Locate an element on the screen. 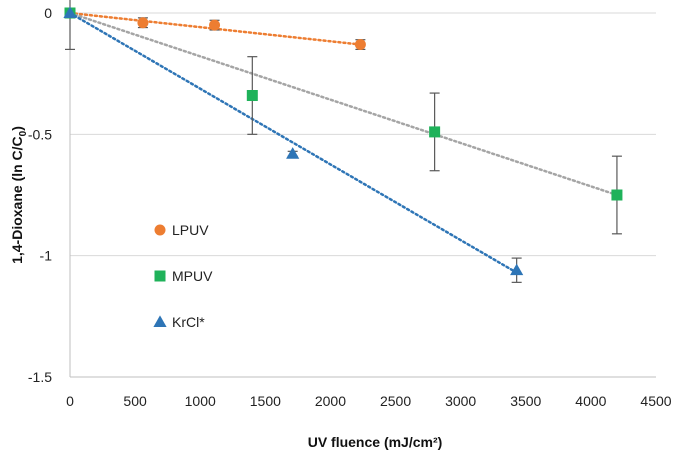 The height and width of the screenshot is (460, 685). y-tick-label: -1 is located at coordinates (46, 256).